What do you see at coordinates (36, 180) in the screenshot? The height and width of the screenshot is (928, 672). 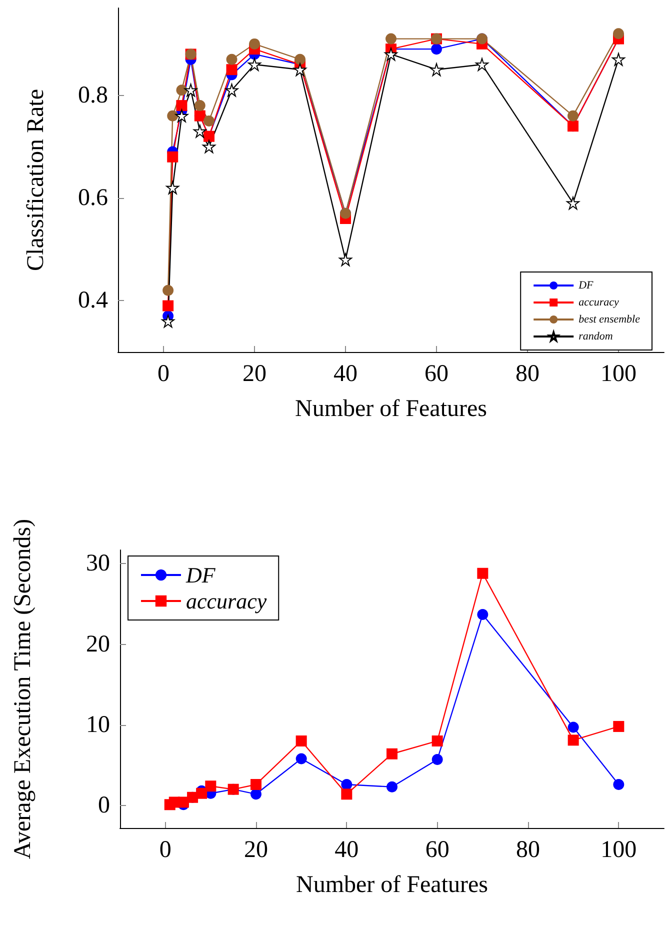 I see `y-axis-title: Classification Rate` at bounding box center [36, 180].